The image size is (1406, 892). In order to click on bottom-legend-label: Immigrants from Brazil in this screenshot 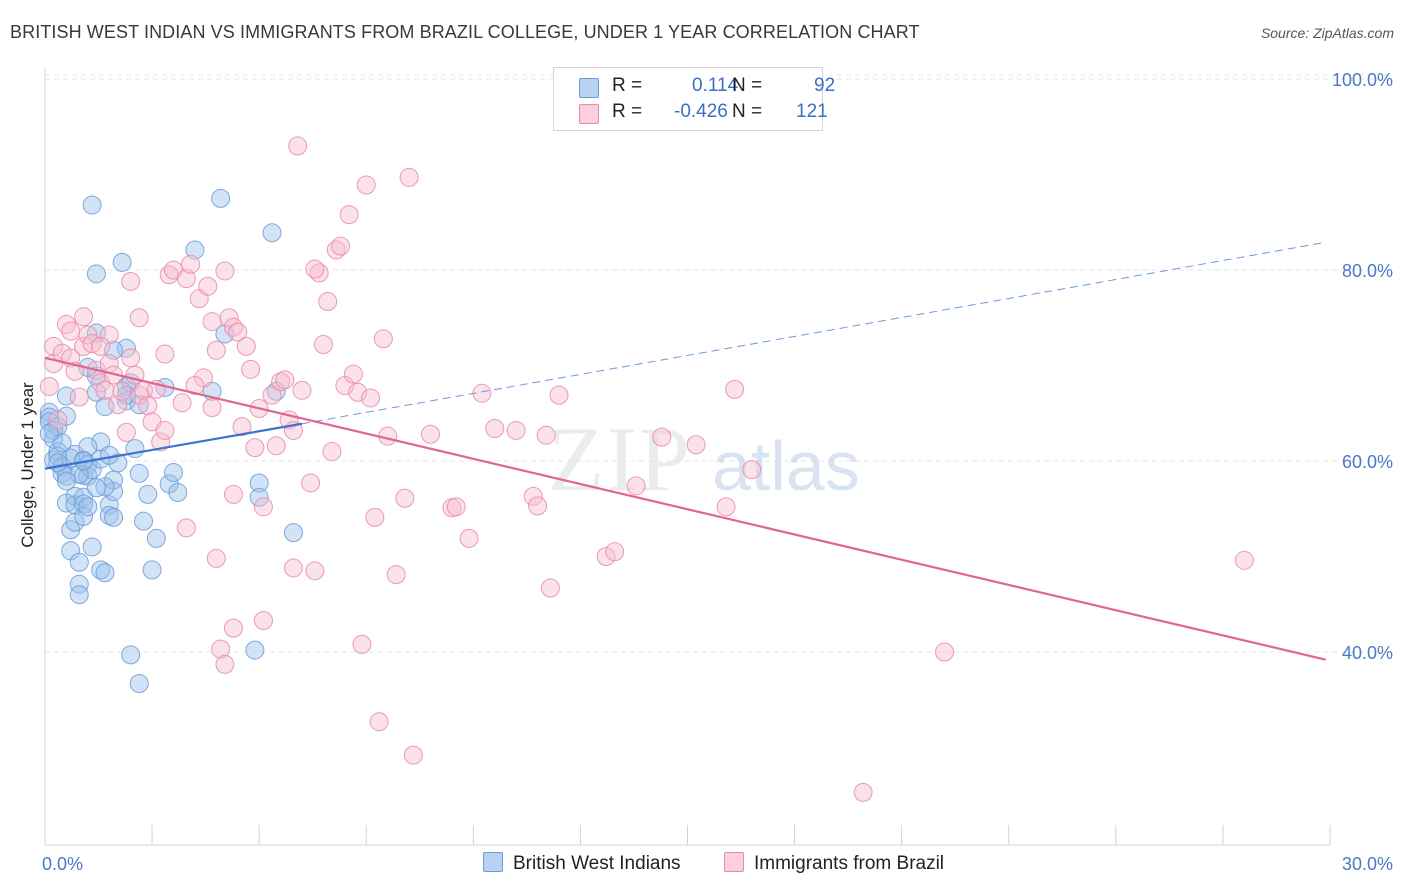, I will do `click(849, 863)`.